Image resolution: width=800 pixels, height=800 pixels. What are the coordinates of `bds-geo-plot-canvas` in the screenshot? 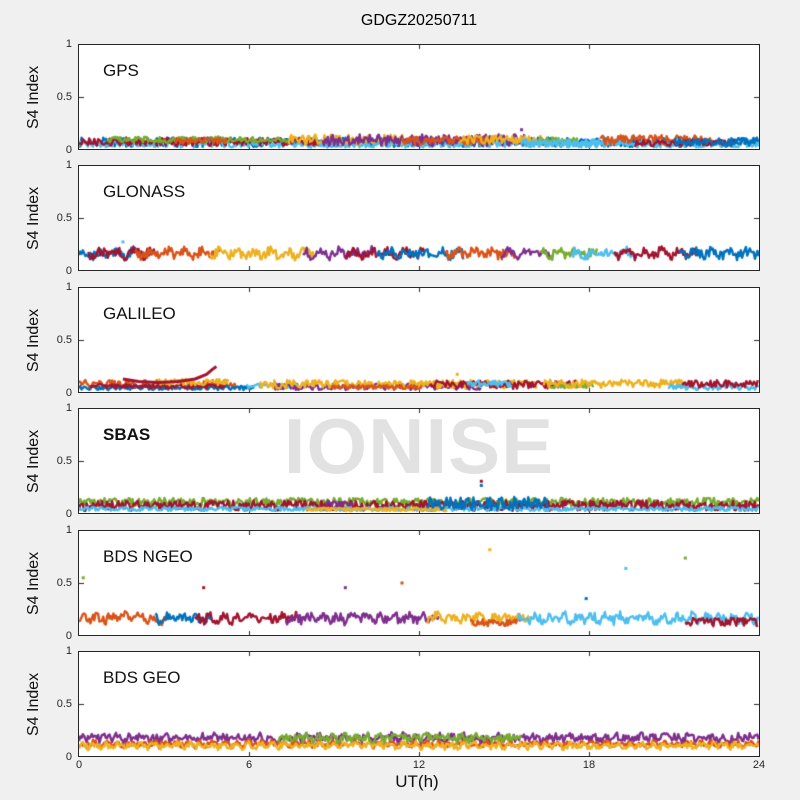 It's located at (419, 704).